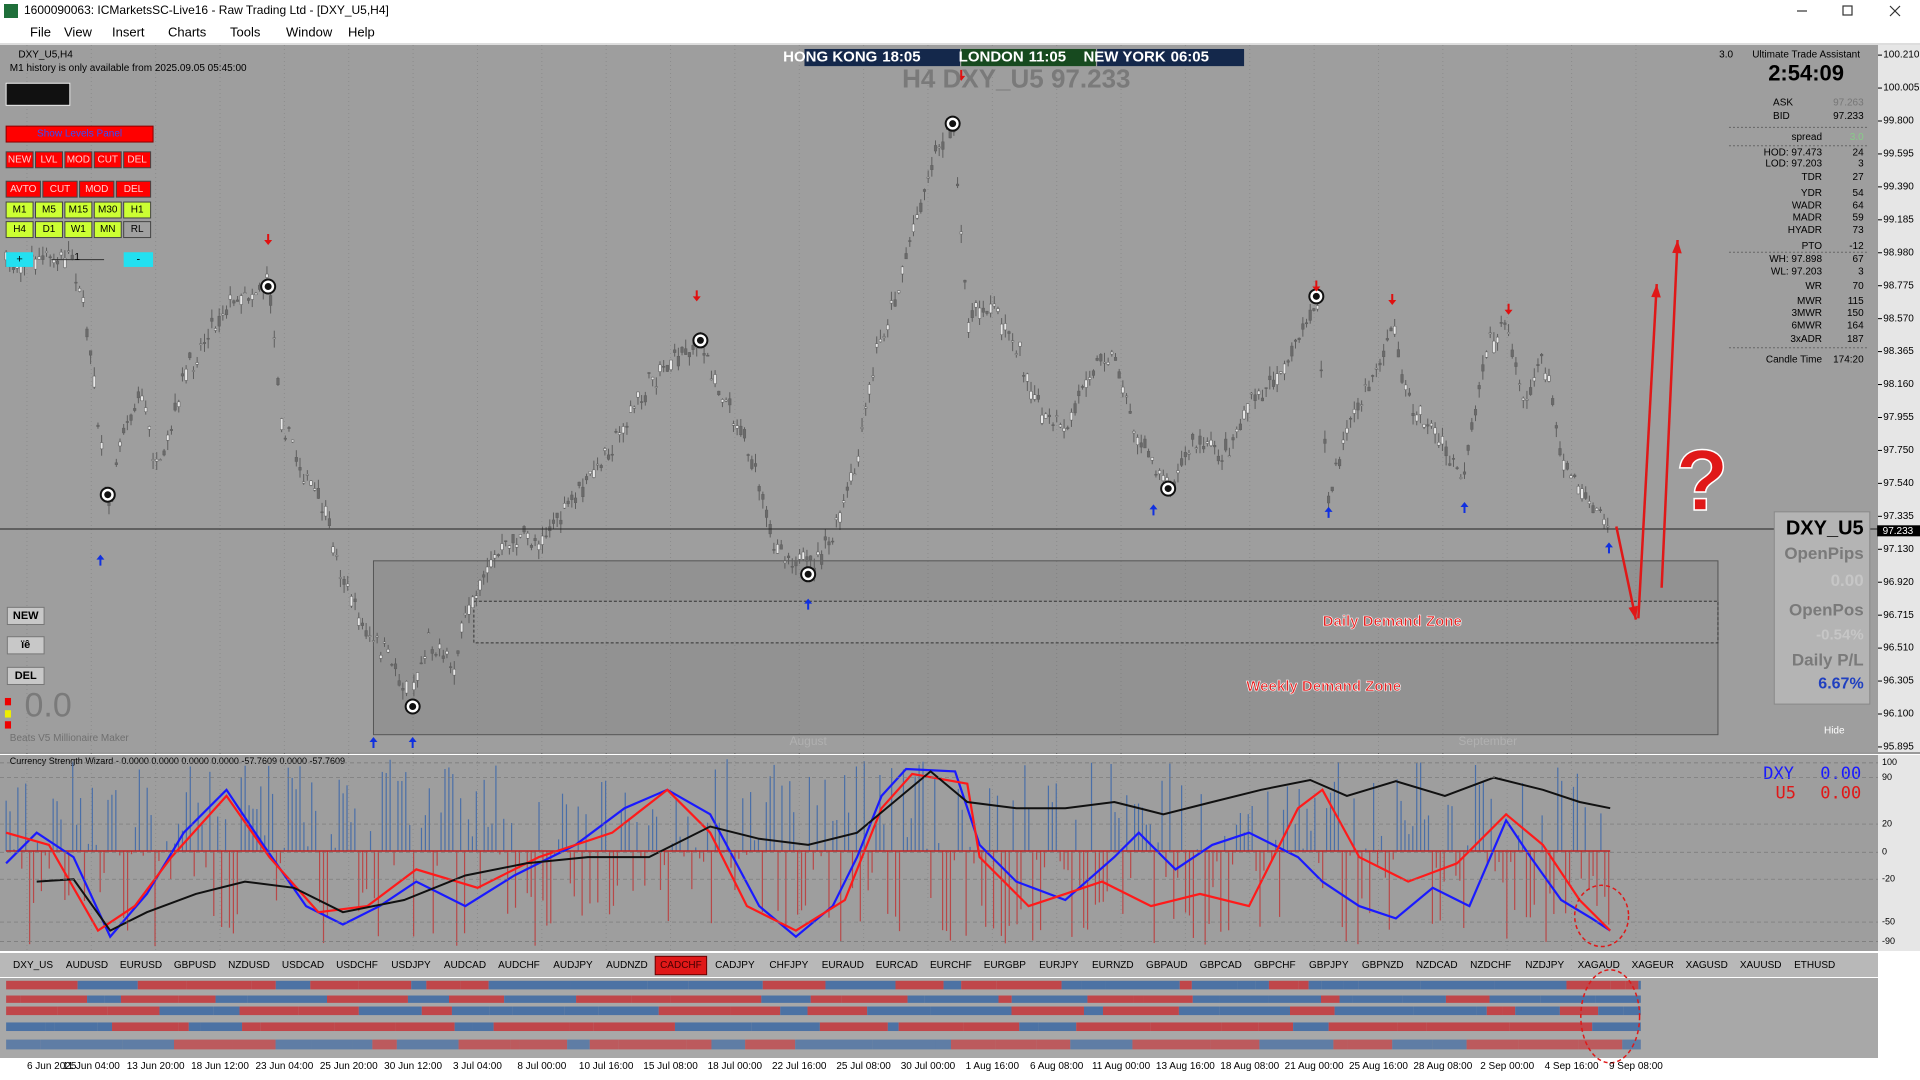 The height and width of the screenshot is (1080, 1920). Describe the element at coordinates (309, 31) in the screenshot. I see `menu-item: Window` at that location.